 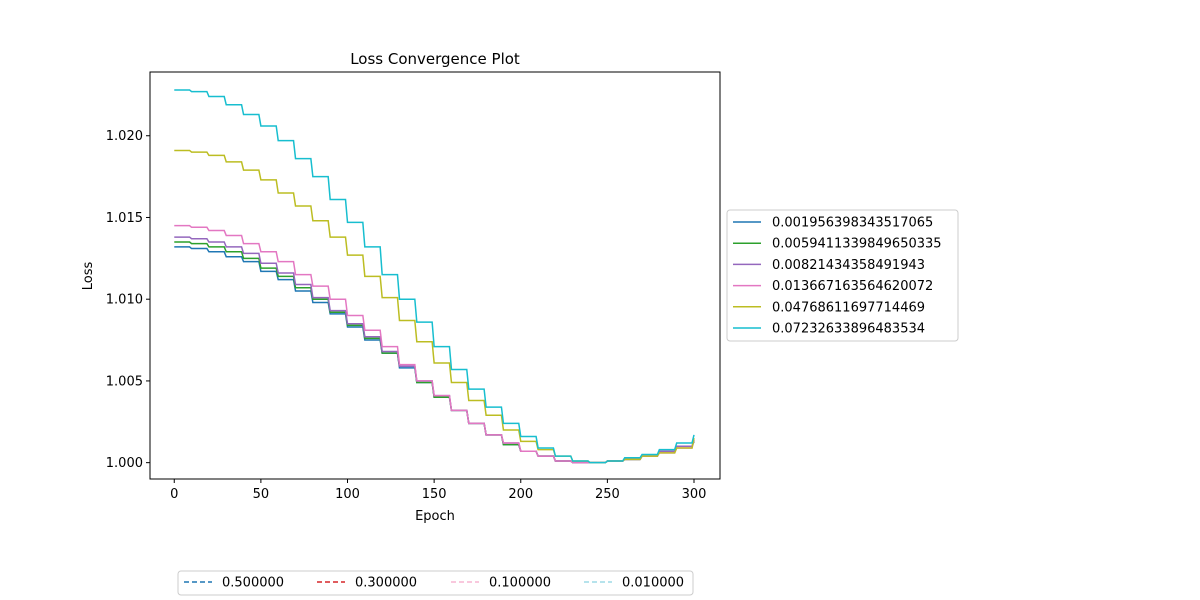 I want to click on x-axis: 0 50 100 150 200 250 300, so click(x=438, y=490).